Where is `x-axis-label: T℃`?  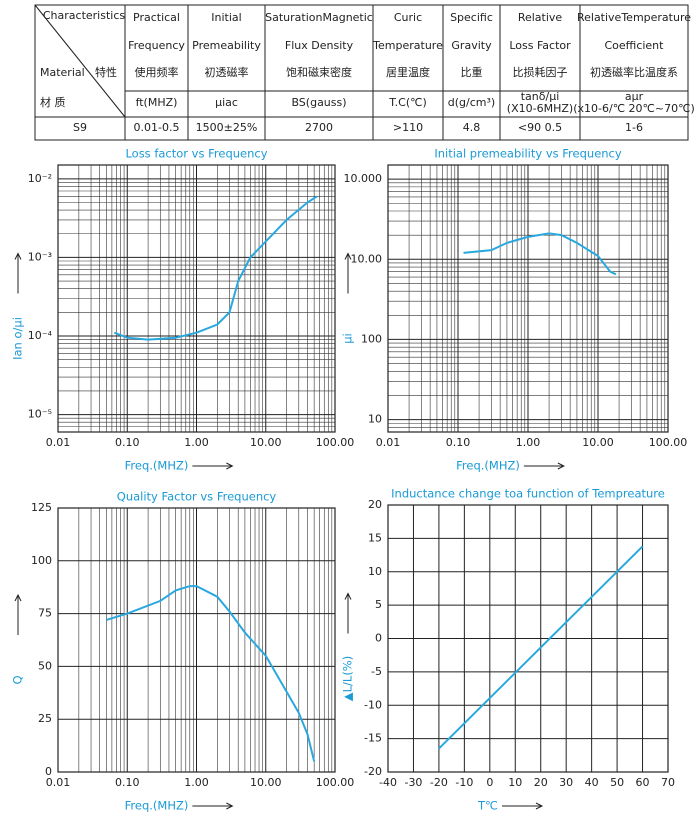
x-axis-label: T℃ is located at coordinates (487, 806).